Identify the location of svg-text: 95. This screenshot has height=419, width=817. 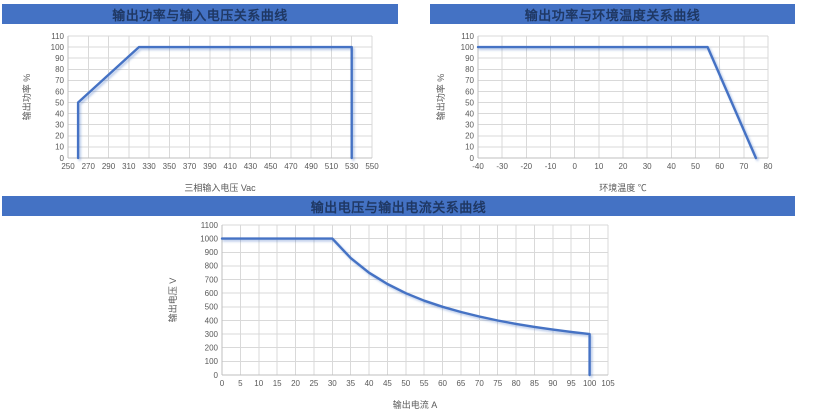
(571, 383).